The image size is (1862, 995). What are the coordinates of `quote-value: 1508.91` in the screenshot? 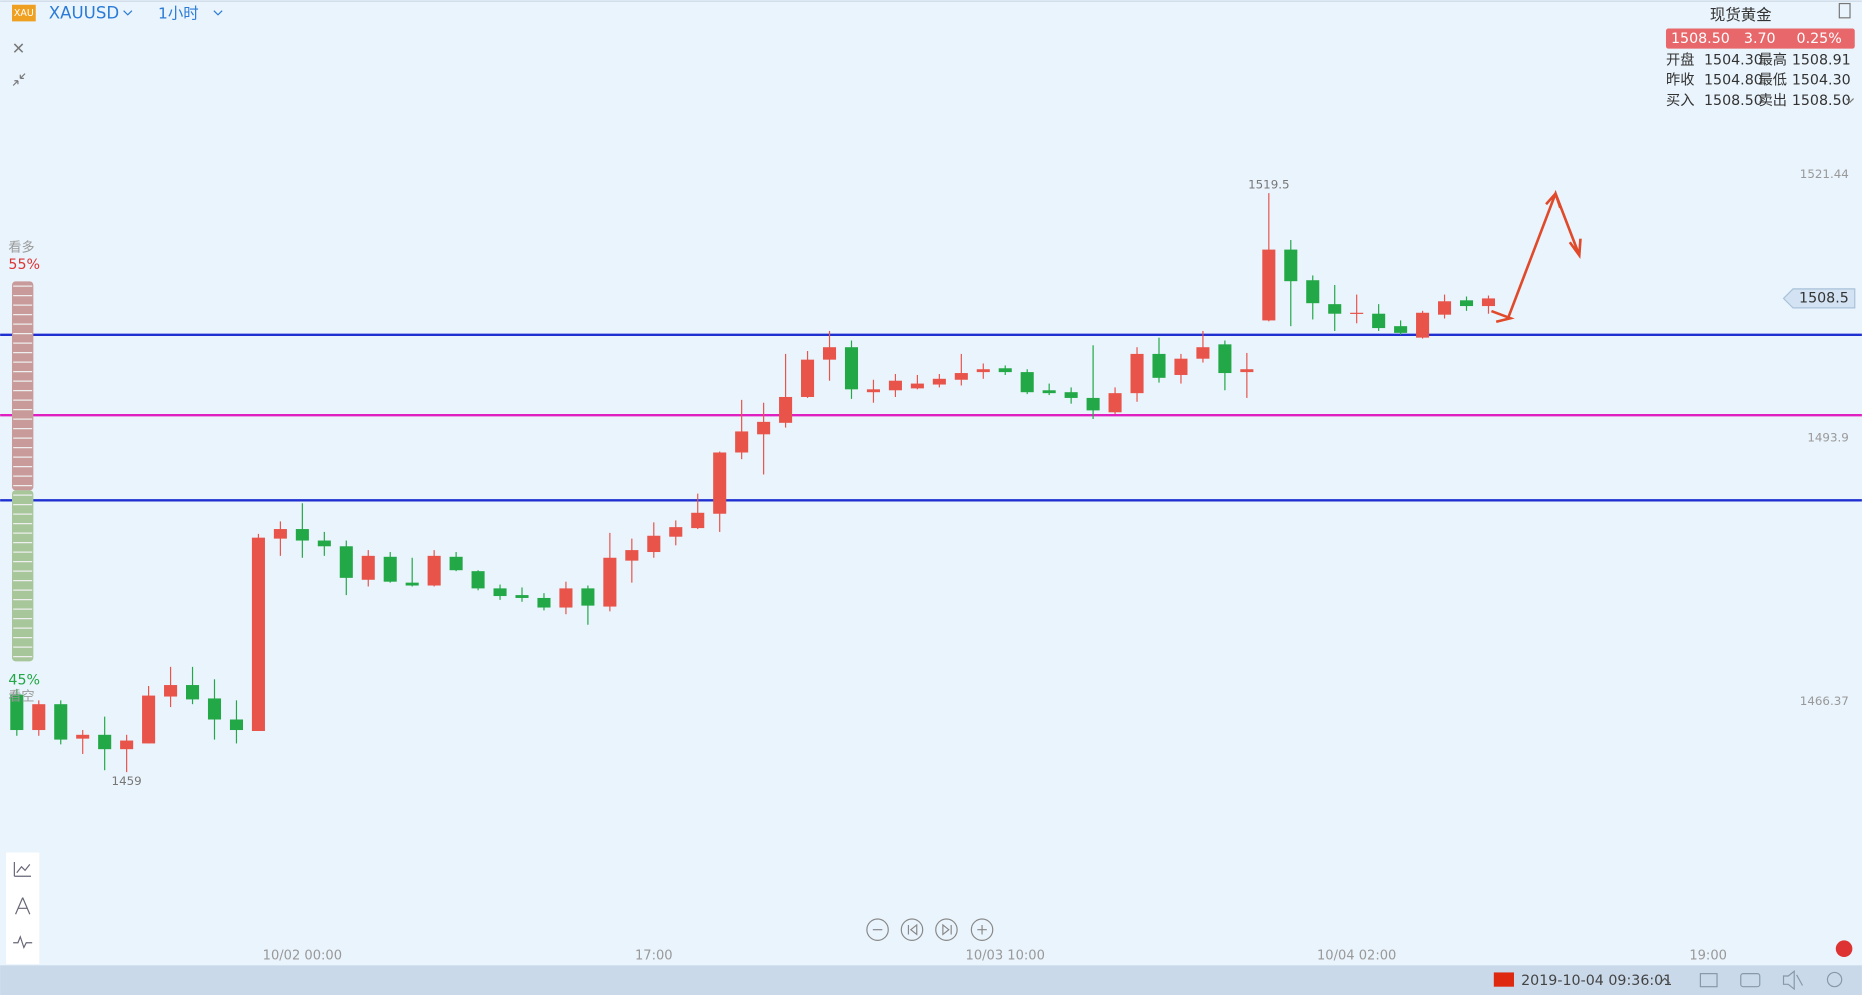 It's located at (1821, 61).